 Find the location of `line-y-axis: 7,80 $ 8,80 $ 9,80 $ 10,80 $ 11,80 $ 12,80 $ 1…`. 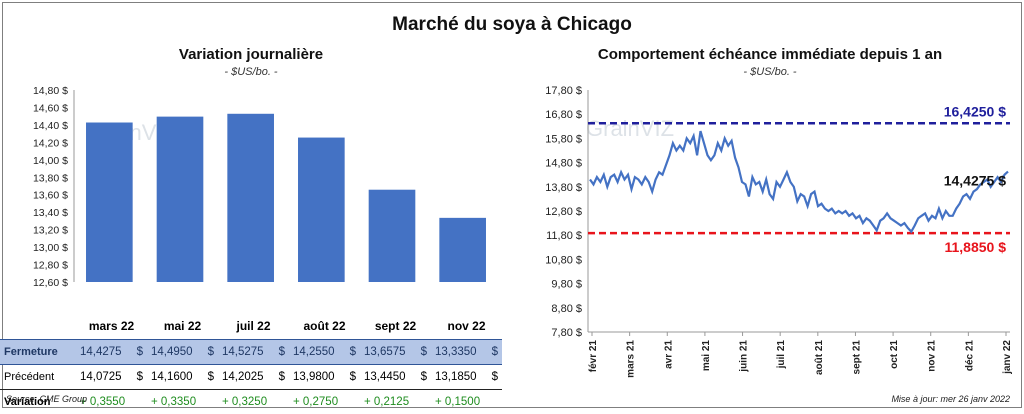

line-y-axis: 7,80 $ 8,80 $ 9,80 $ 10,80 $ 11,80 $ 12,80 $ 1… is located at coordinates (567, 212).